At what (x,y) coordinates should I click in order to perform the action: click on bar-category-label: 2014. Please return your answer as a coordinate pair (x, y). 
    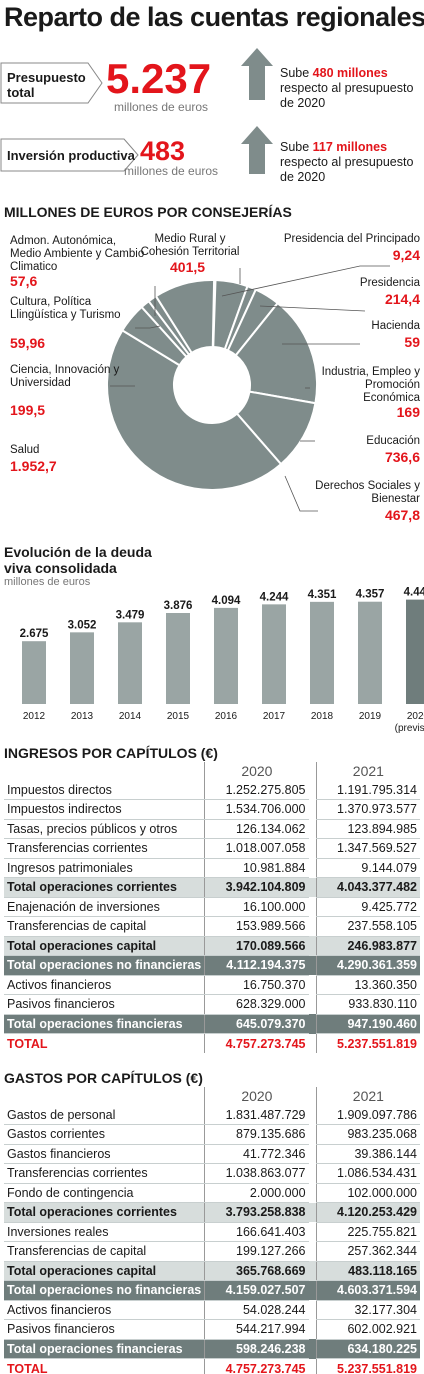
    Looking at the image, I should click on (130, 716).